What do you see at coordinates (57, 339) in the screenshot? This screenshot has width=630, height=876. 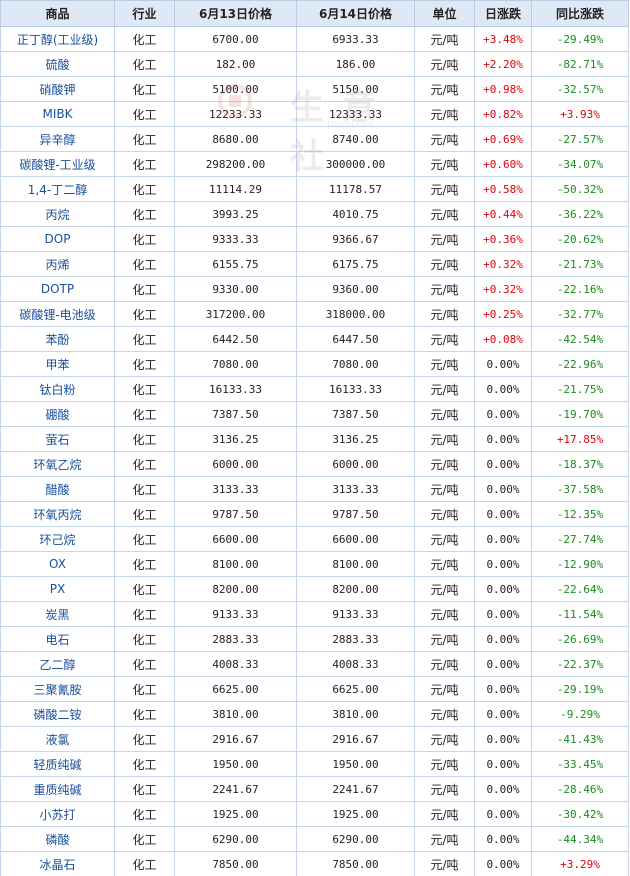 I see `commodity-name: 苯酚` at bounding box center [57, 339].